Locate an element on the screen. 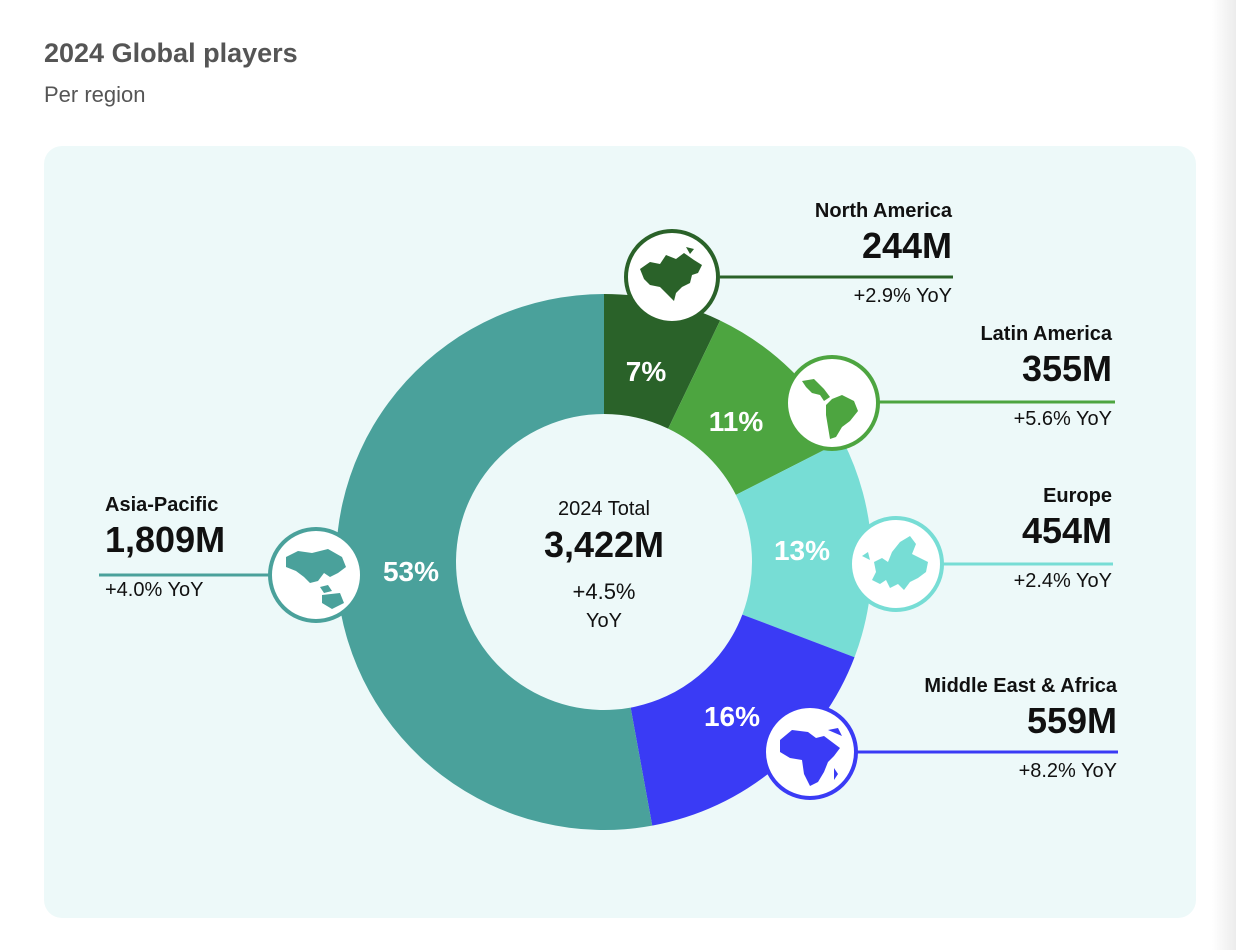 This screenshot has width=1236, height=950. pct-label-asia-pacific: 53% is located at coordinates (411, 571).